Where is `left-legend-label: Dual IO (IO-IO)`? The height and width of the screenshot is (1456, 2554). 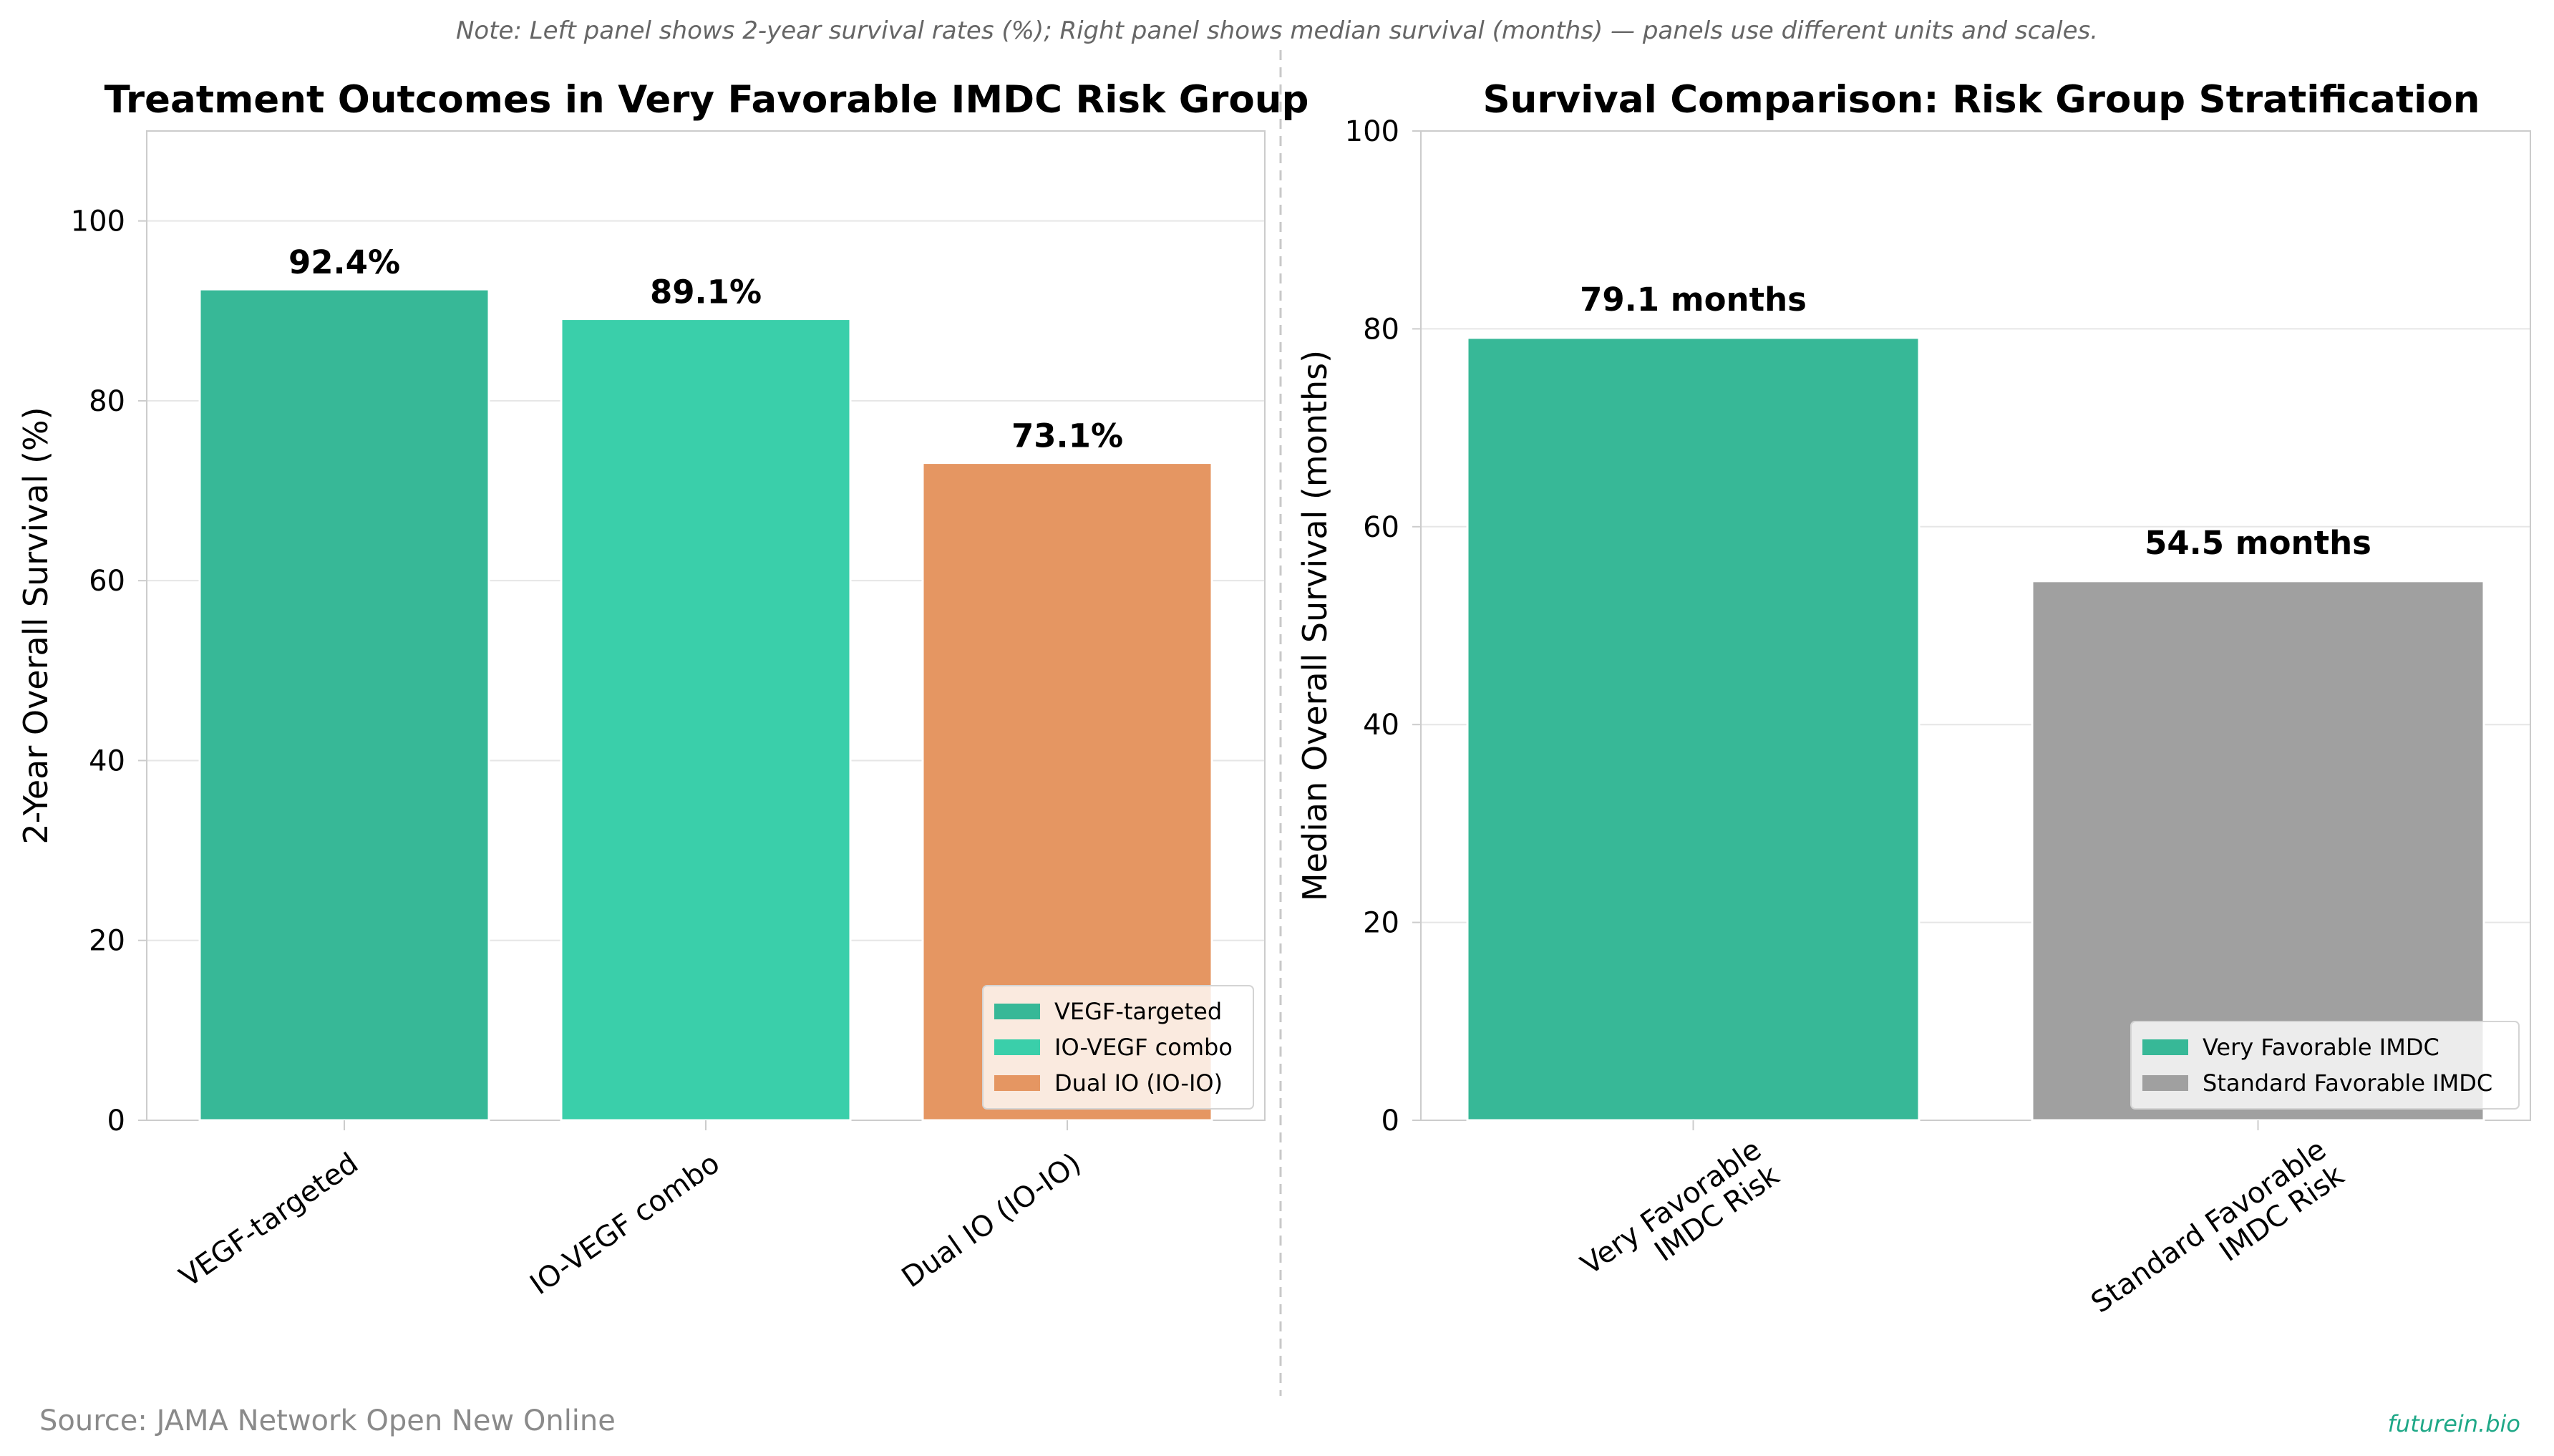
left-legend-label: Dual IO (IO-IO) is located at coordinates (1138, 1083).